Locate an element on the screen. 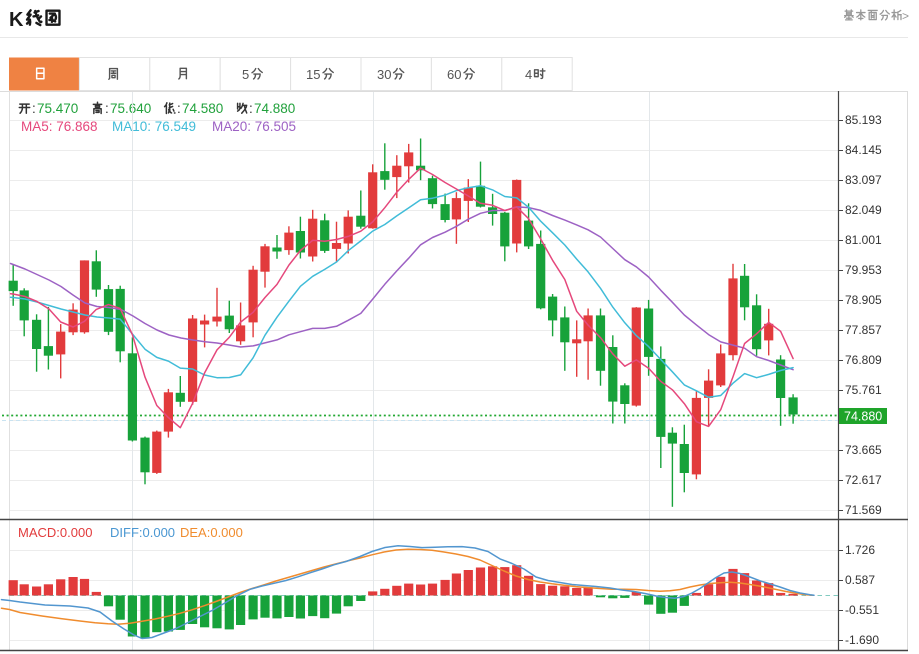  svg-text: 76.809 is located at coordinates (863, 360).